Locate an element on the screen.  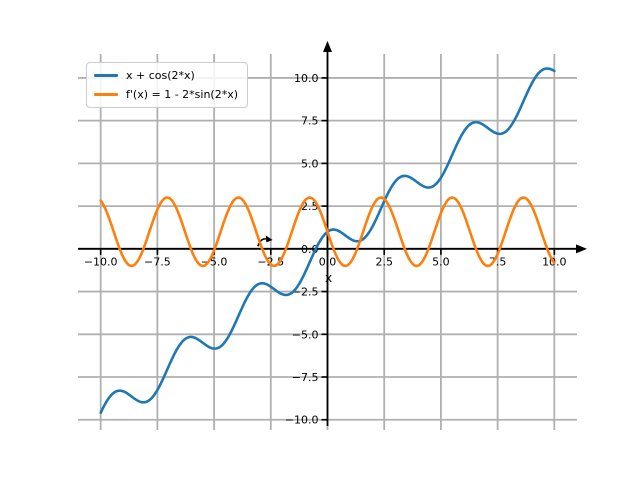
x-tick-label: 2.5 is located at coordinates (384, 261).